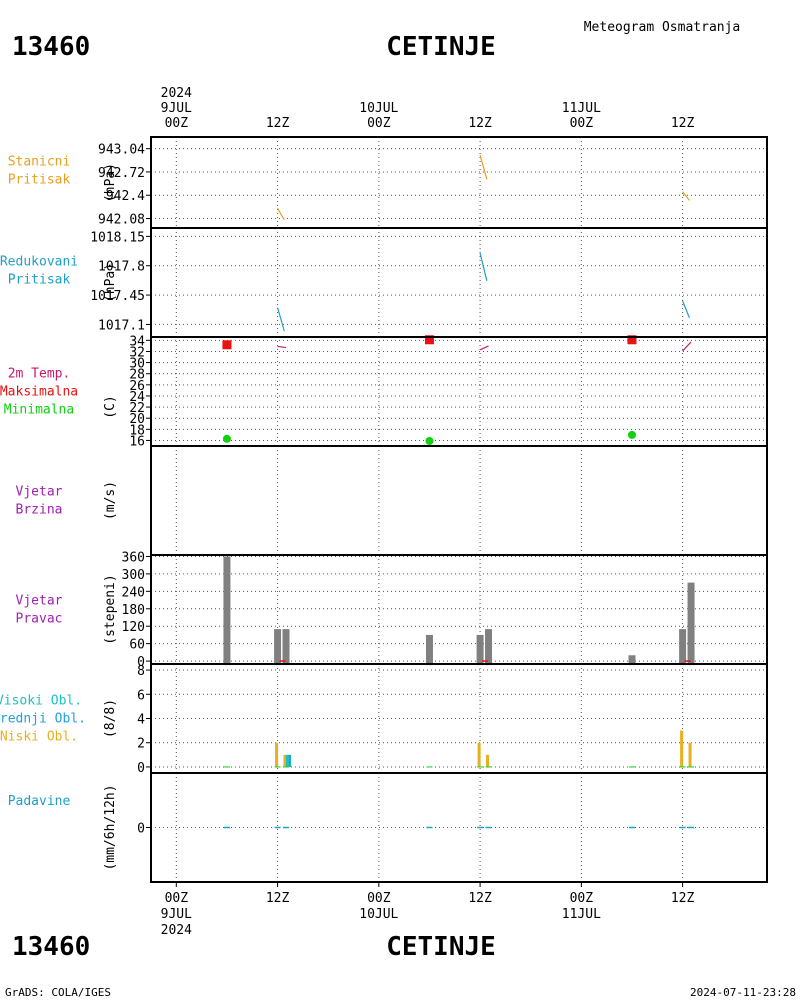  Describe the element at coordinates (39, 374) in the screenshot. I see `panel-title: 2m Temp.` at that location.